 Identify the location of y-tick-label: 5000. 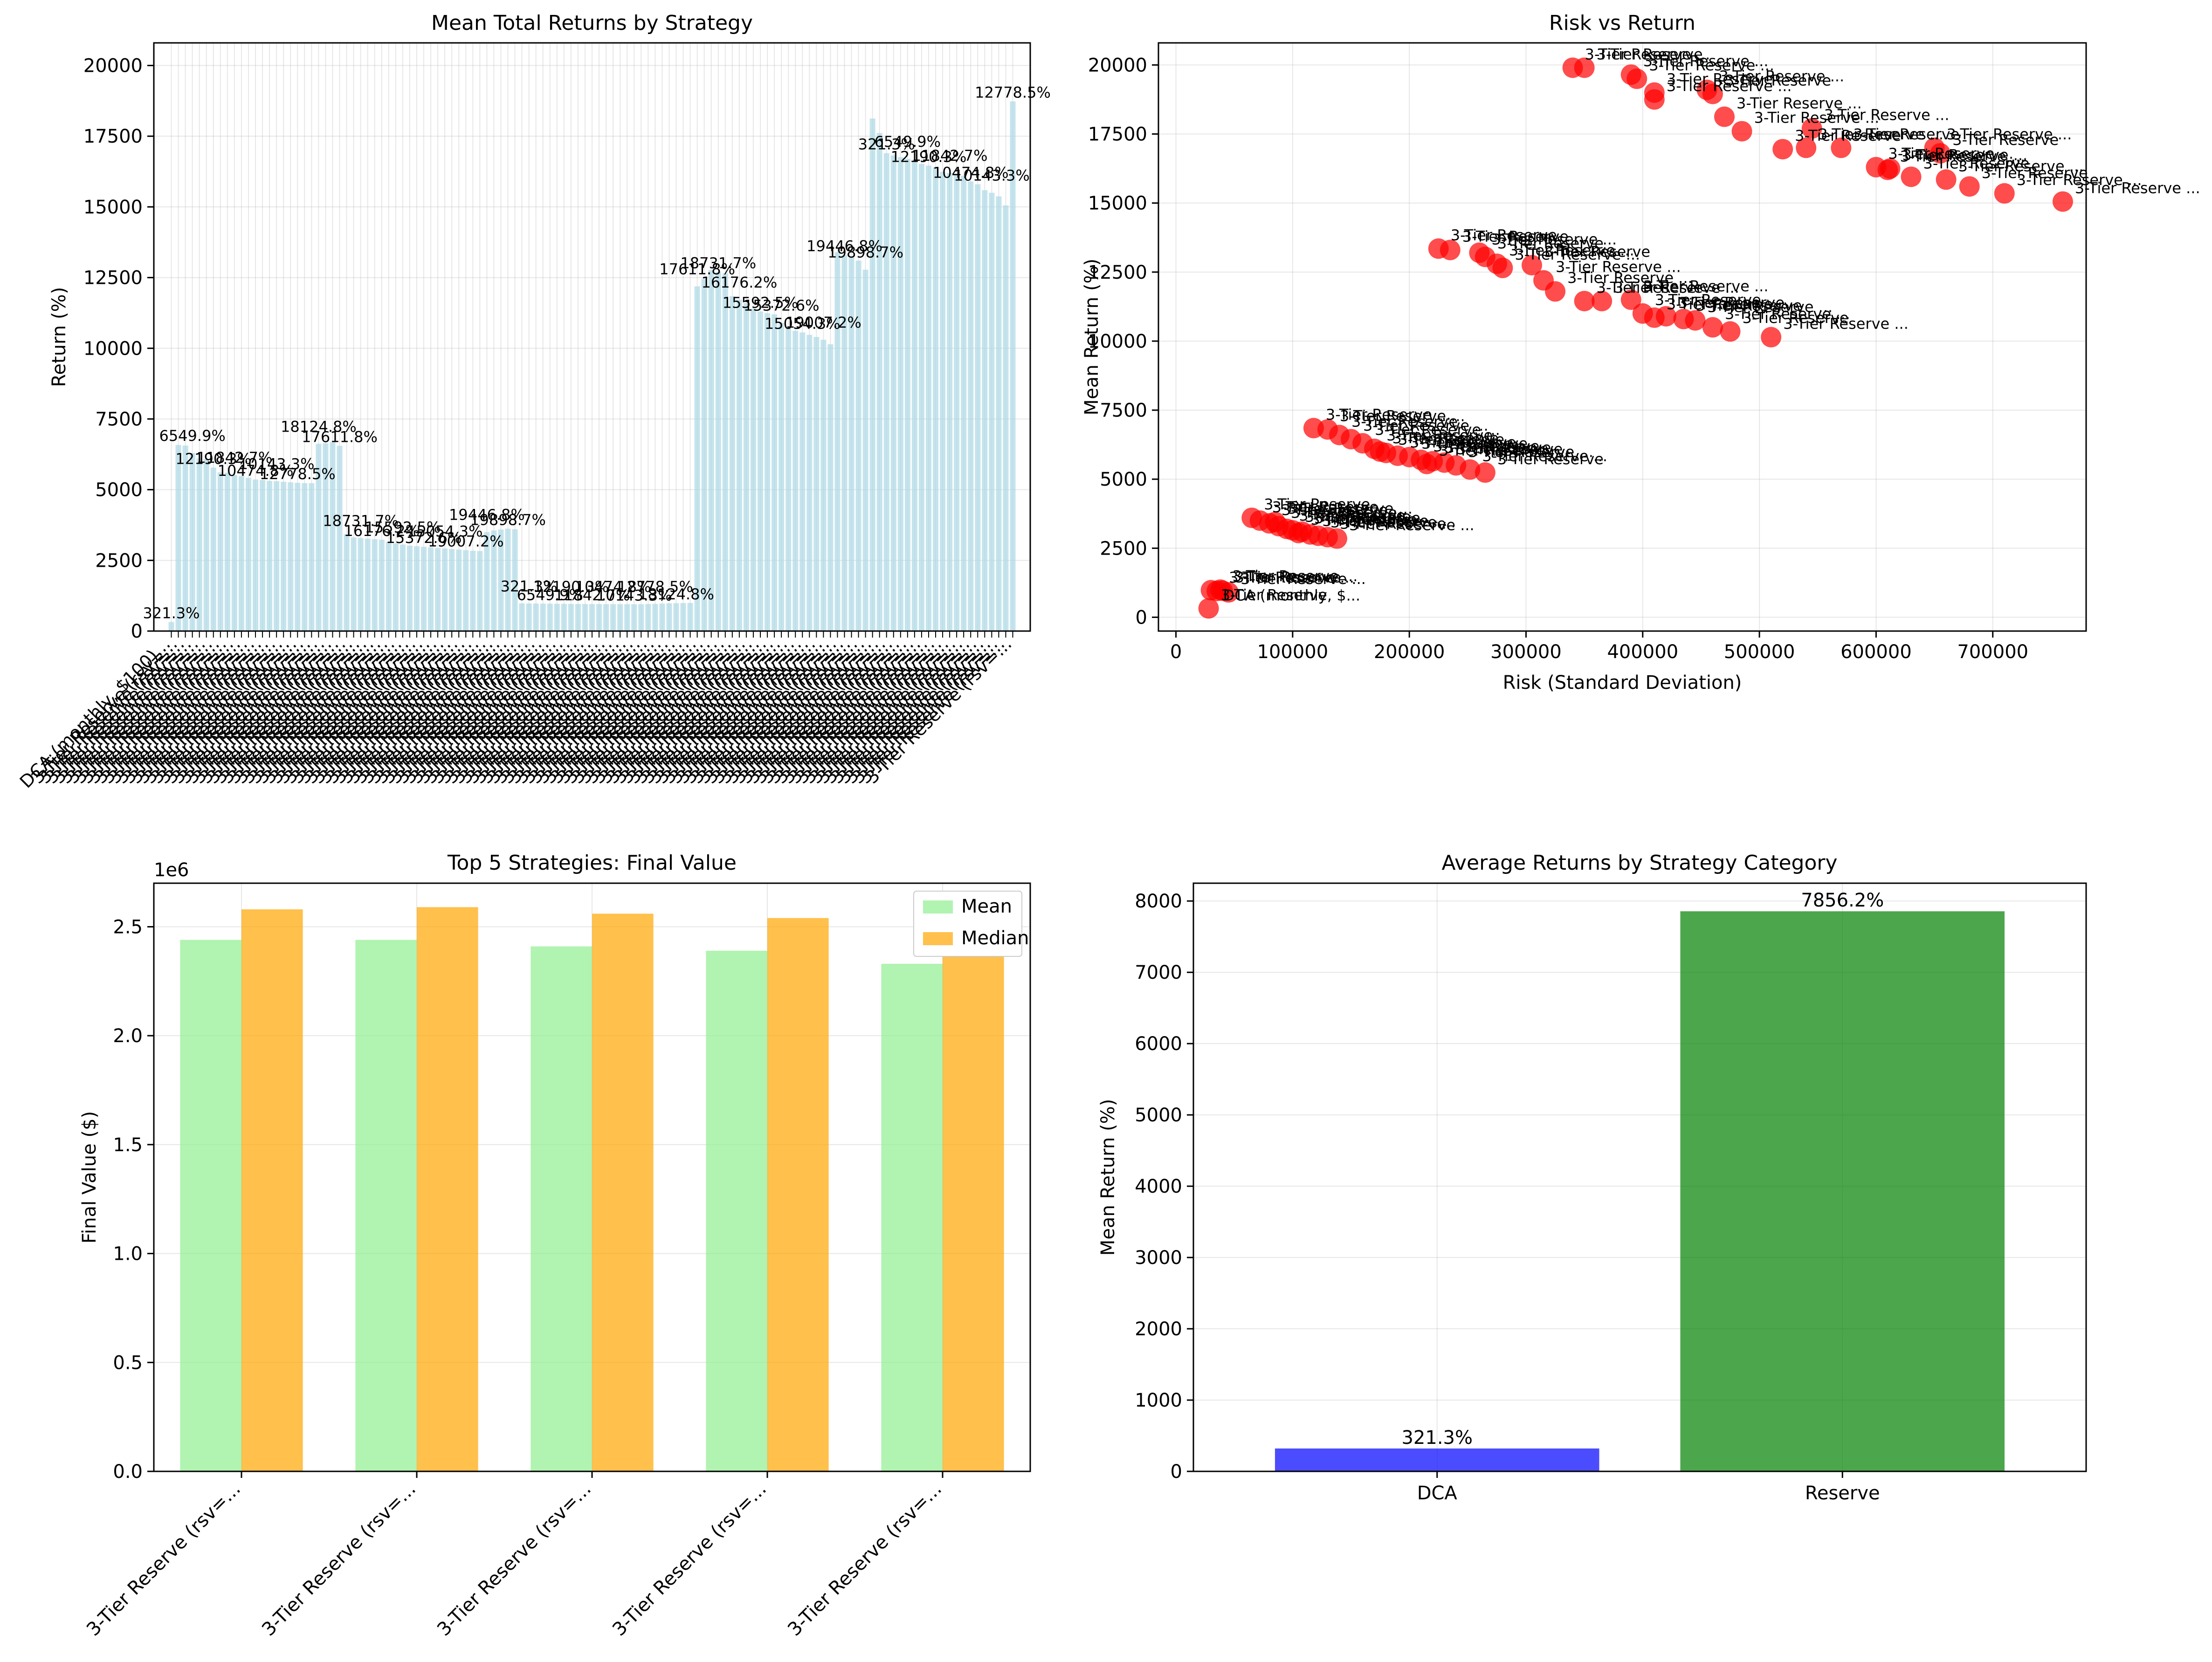
(1123, 479).